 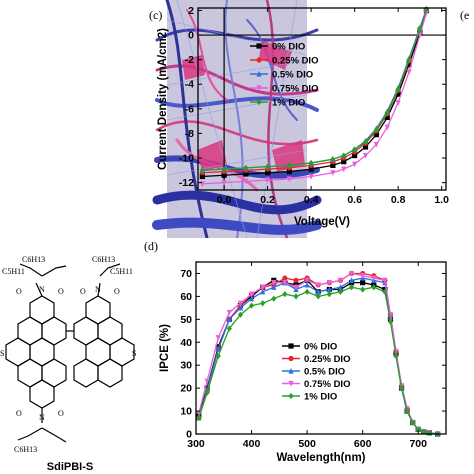 What do you see at coordinates (186, 159) in the screenshot?
I see `y-tick-label: -10` at bounding box center [186, 159].